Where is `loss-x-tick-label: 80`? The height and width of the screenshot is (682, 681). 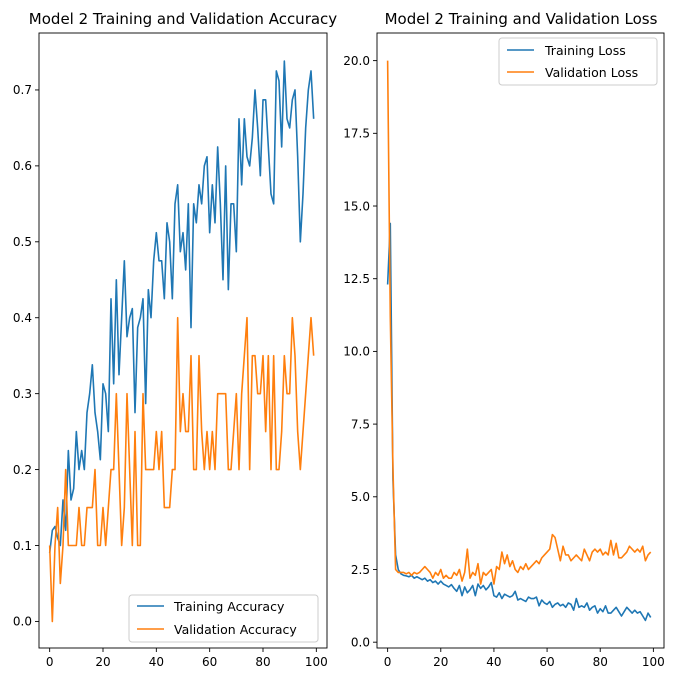 loss-x-tick-label: 80 is located at coordinates (600, 662).